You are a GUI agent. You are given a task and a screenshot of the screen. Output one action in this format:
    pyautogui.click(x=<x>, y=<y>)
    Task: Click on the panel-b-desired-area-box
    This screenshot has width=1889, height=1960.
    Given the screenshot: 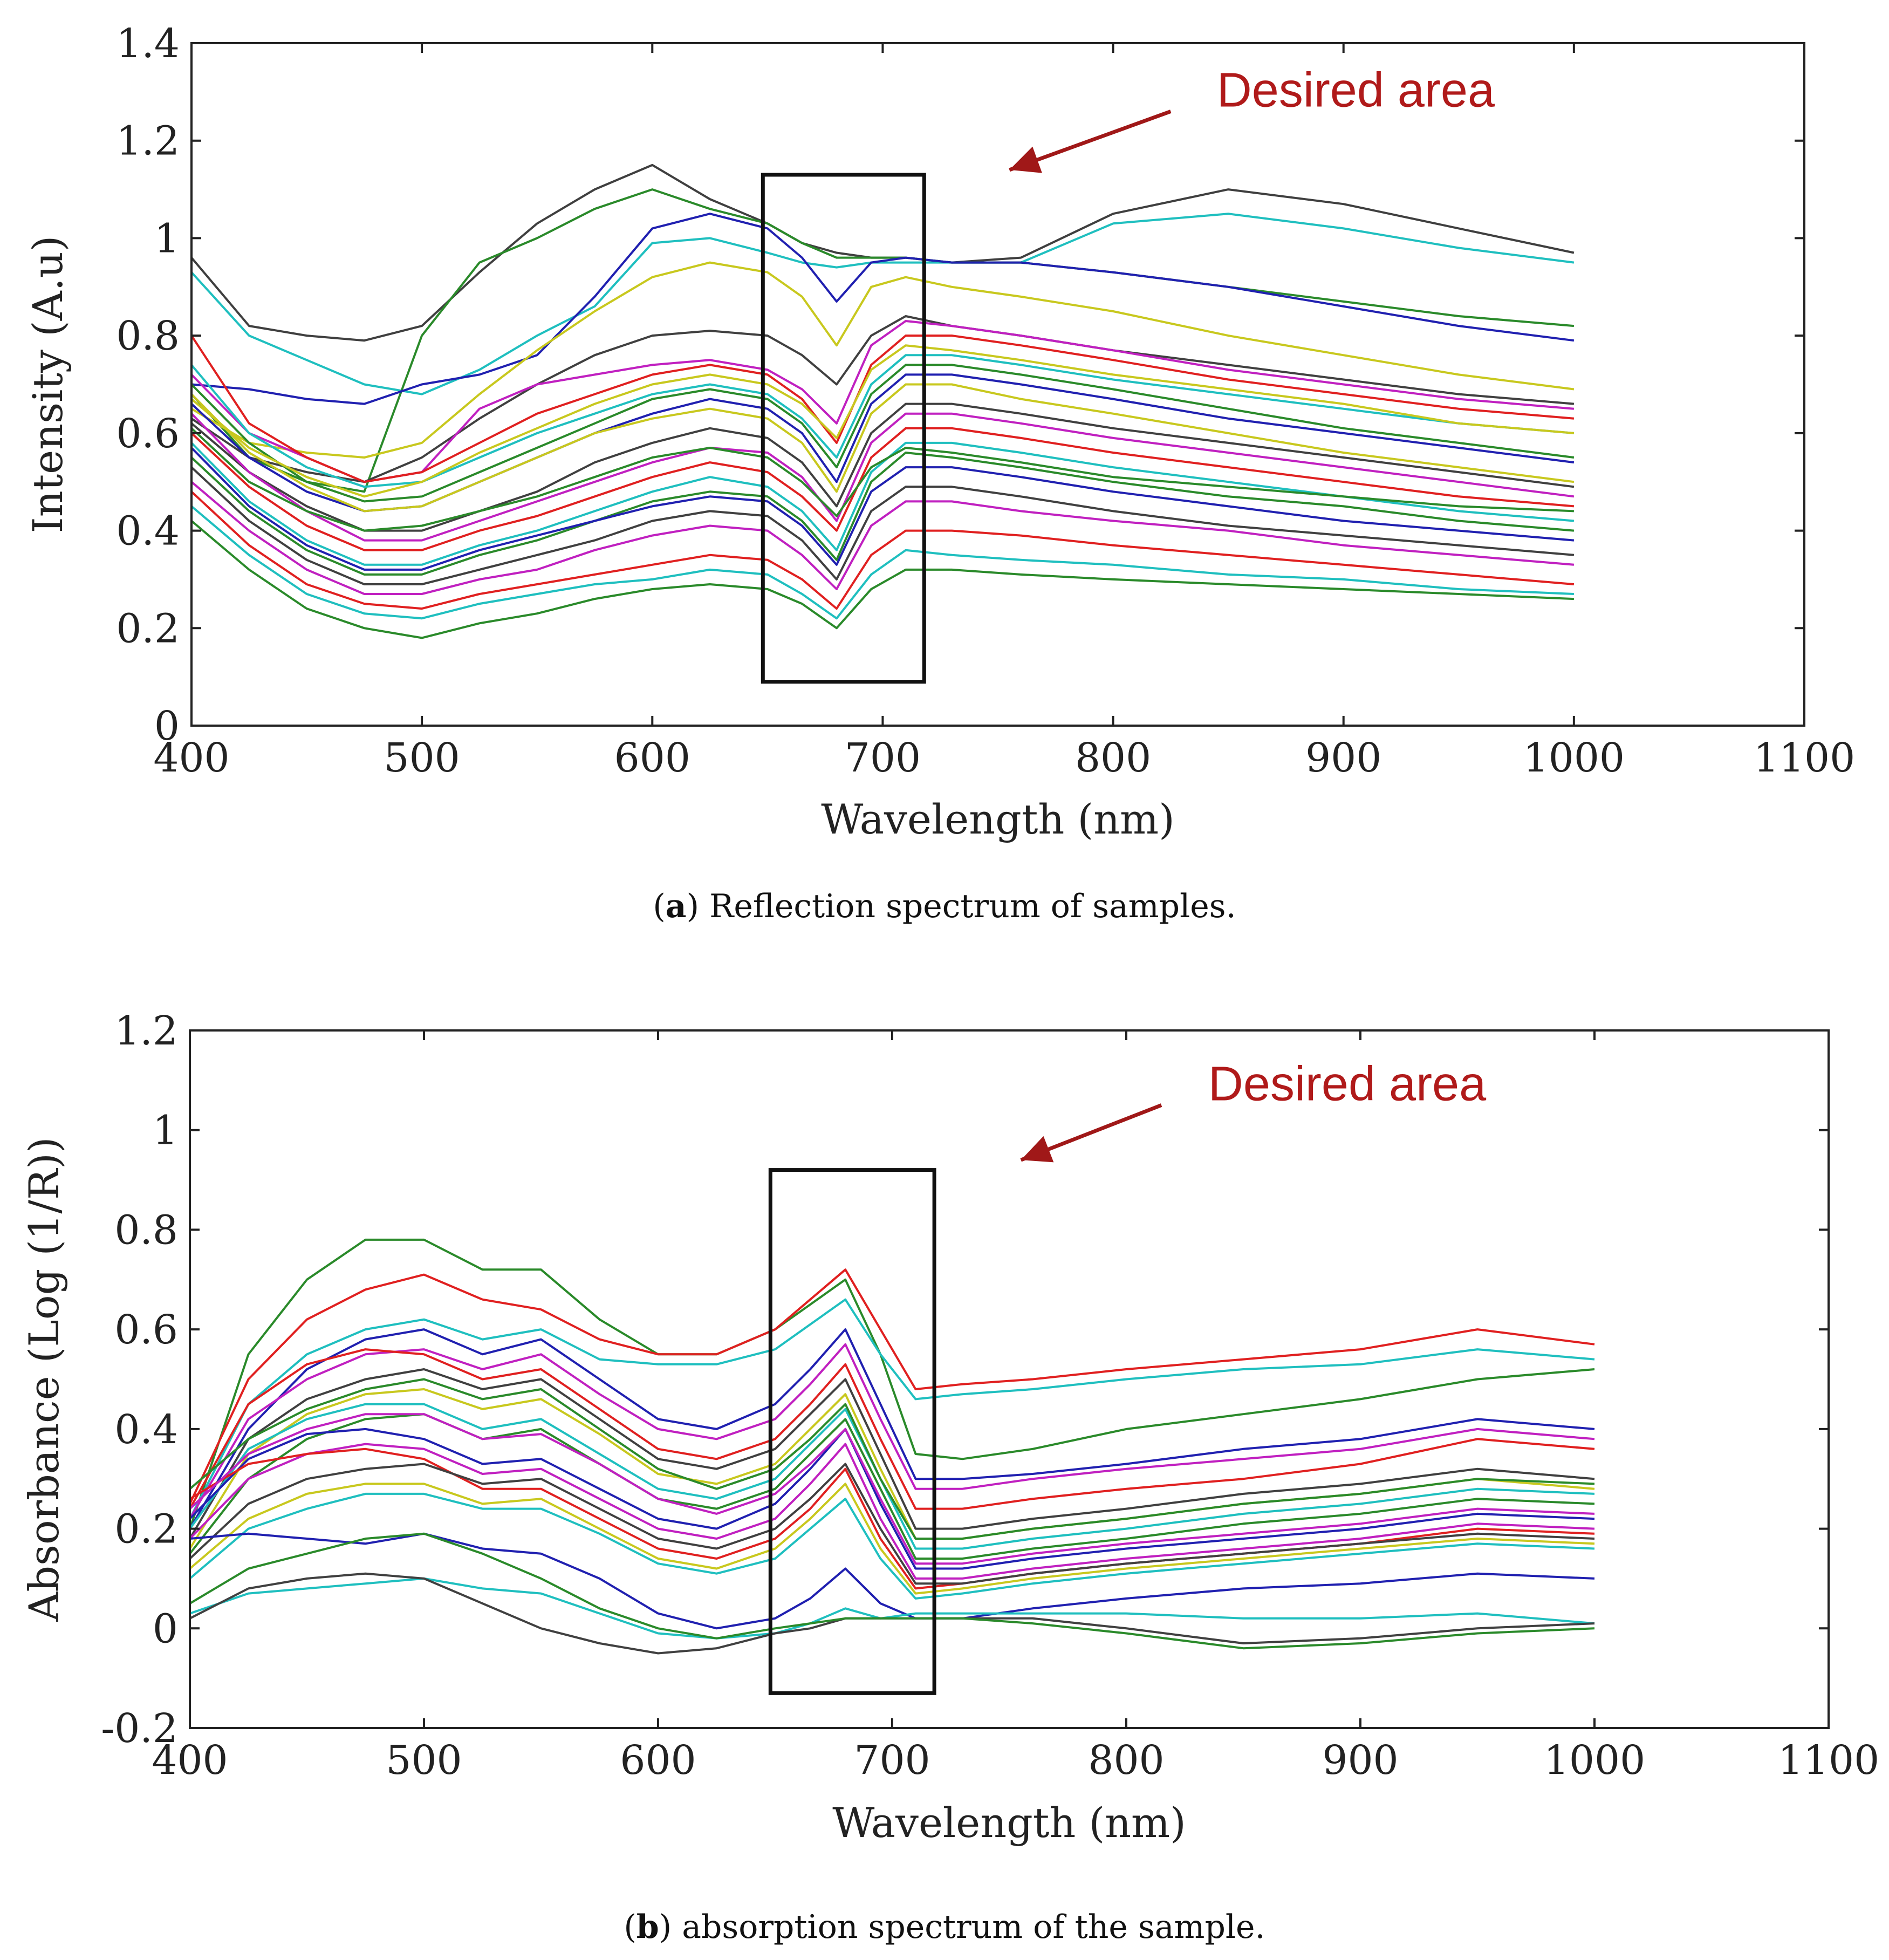 What is the action you would take?
    pyautogui.click(x=852, y=1432)
    